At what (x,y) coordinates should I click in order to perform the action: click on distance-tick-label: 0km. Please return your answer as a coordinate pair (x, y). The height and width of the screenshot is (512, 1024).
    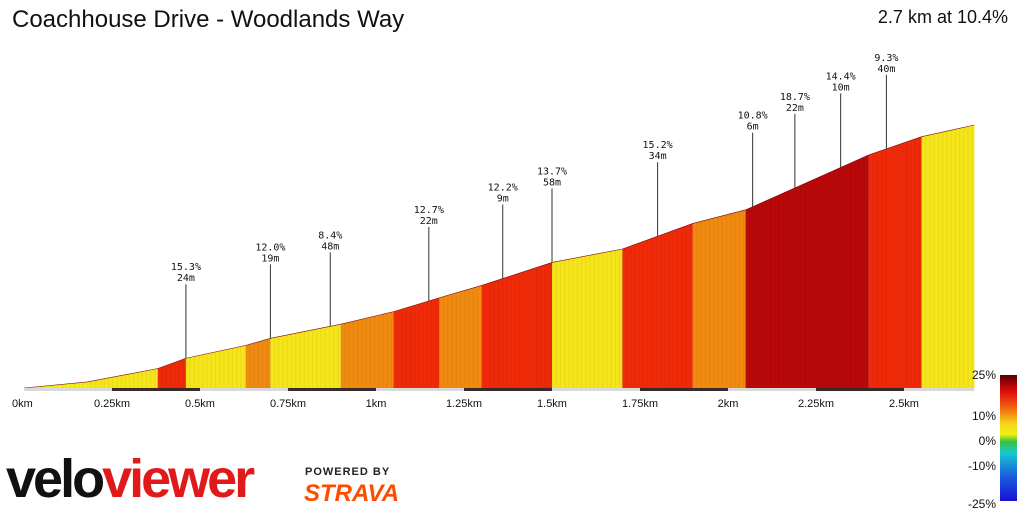
    Looking at the image, I should click on (22, 404).